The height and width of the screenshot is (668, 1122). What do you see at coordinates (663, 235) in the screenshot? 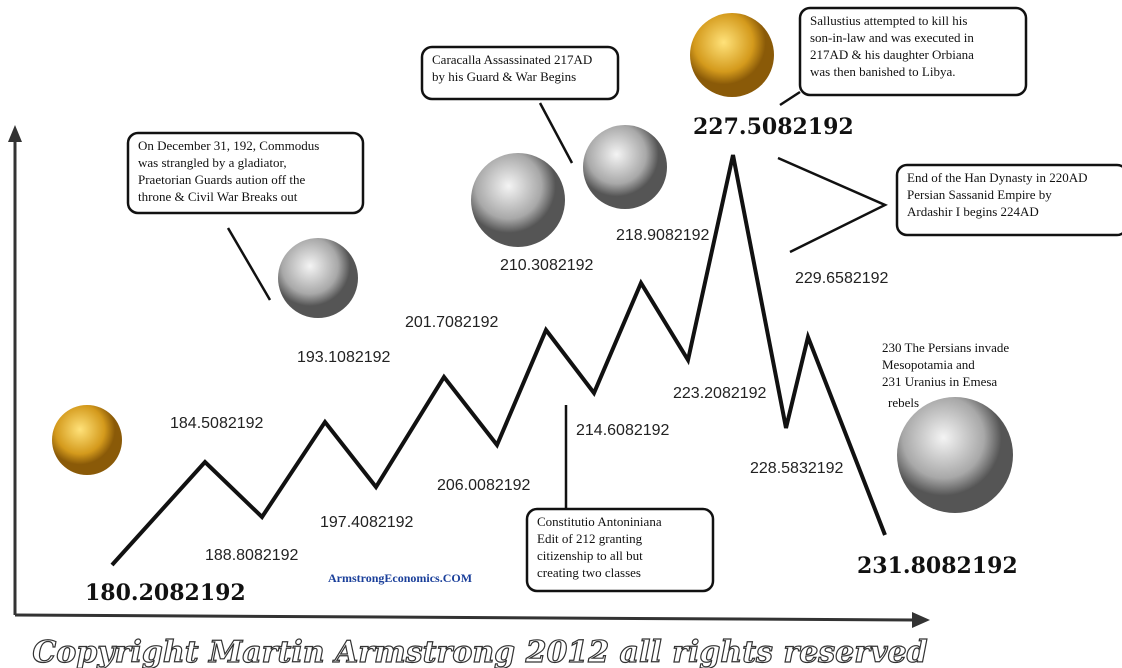
I see `point-label: 218.9082192` at bounding box center [663, 235].